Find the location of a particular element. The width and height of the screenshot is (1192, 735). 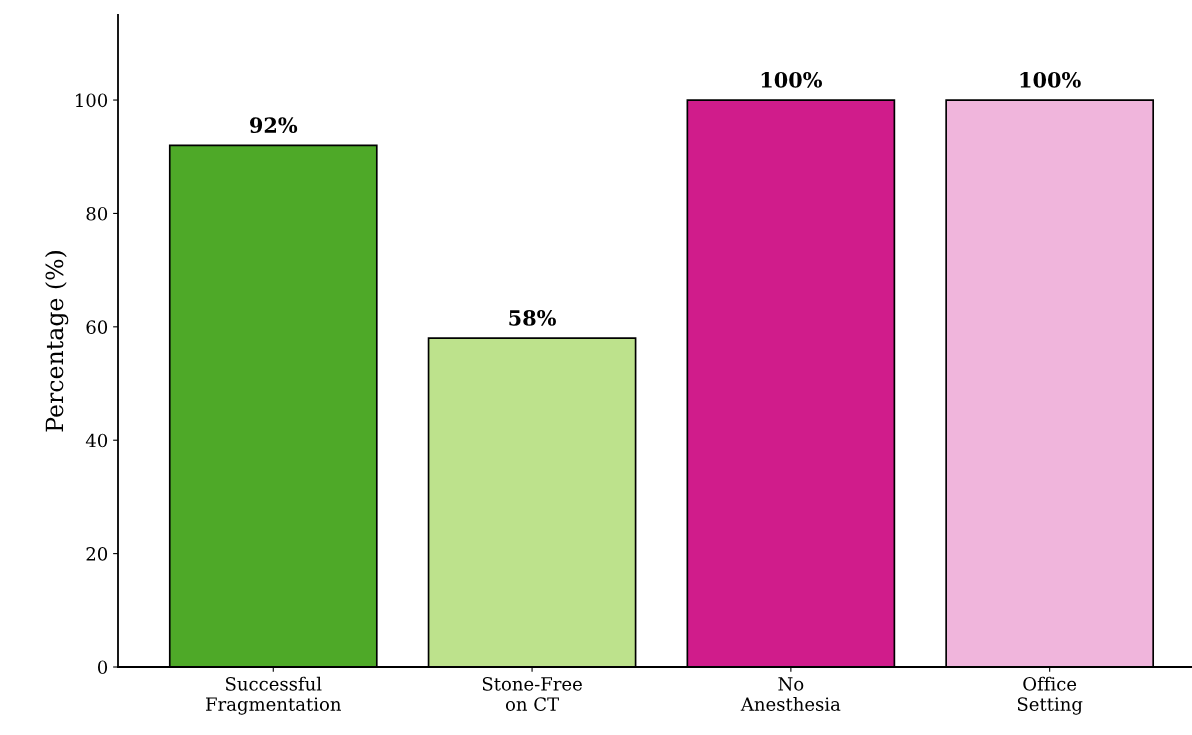

y-axis-title: Percentage (%) is located at coordinates (57, 341).